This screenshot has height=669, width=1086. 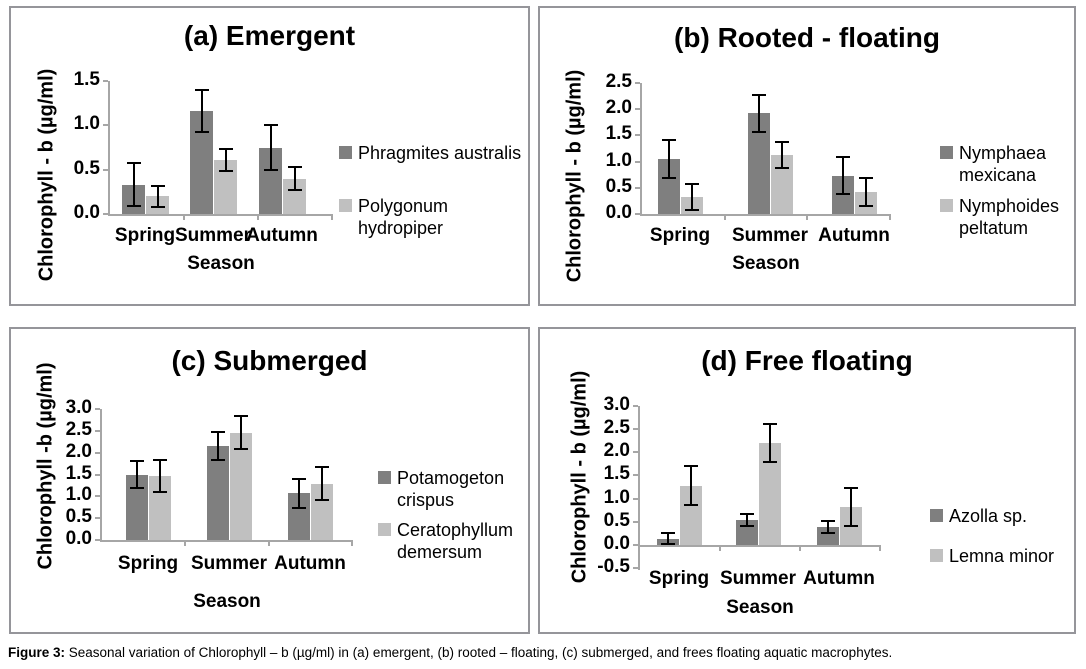 What do you see at coordinates (403, 217) in the screenshot?
I see `legend-label: Polygonum hydropiper` at bounding box center [403, 217].